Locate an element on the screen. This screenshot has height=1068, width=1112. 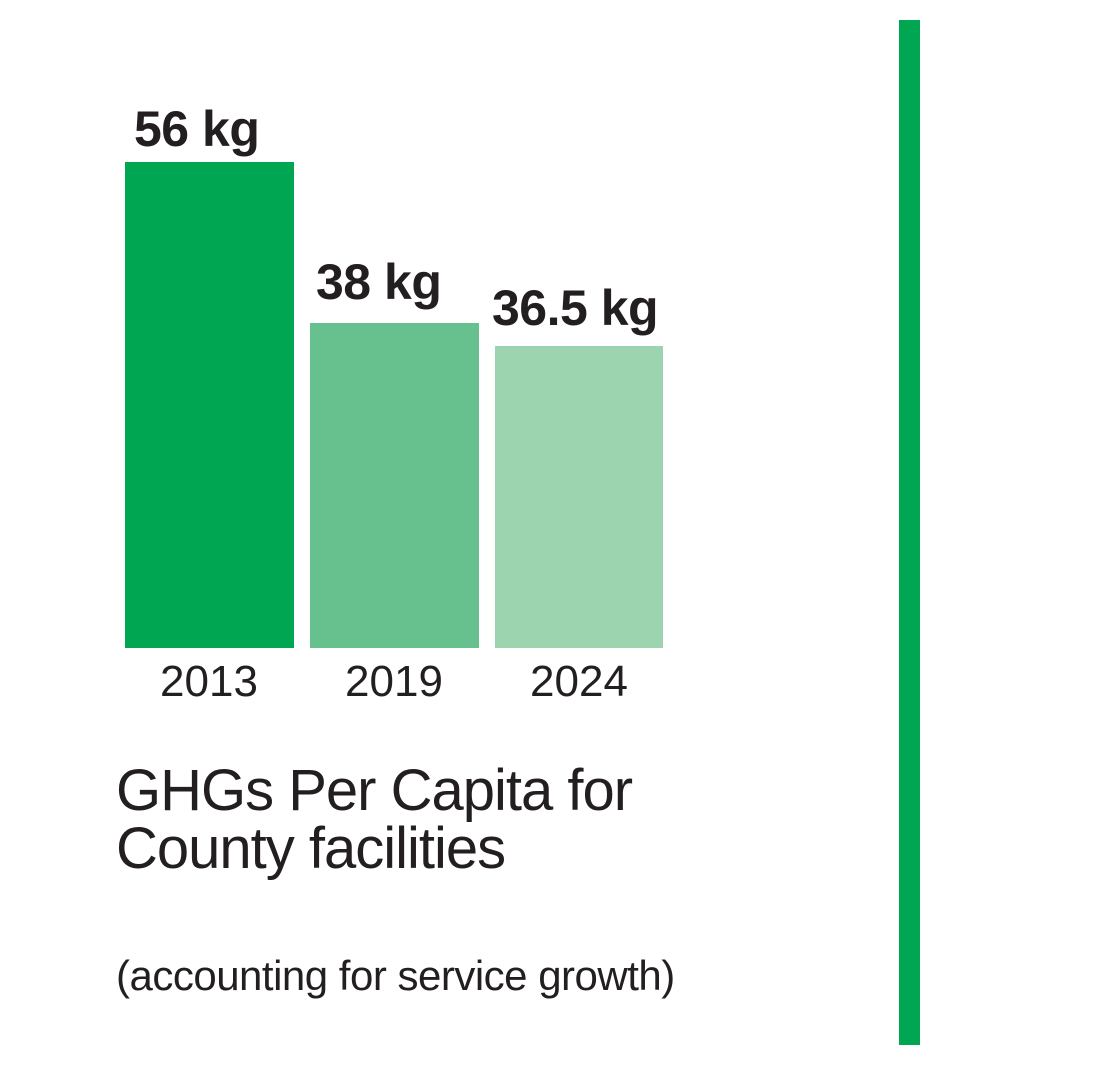
chart-title-line-2: County facilities is located at coordinates (311, 848).